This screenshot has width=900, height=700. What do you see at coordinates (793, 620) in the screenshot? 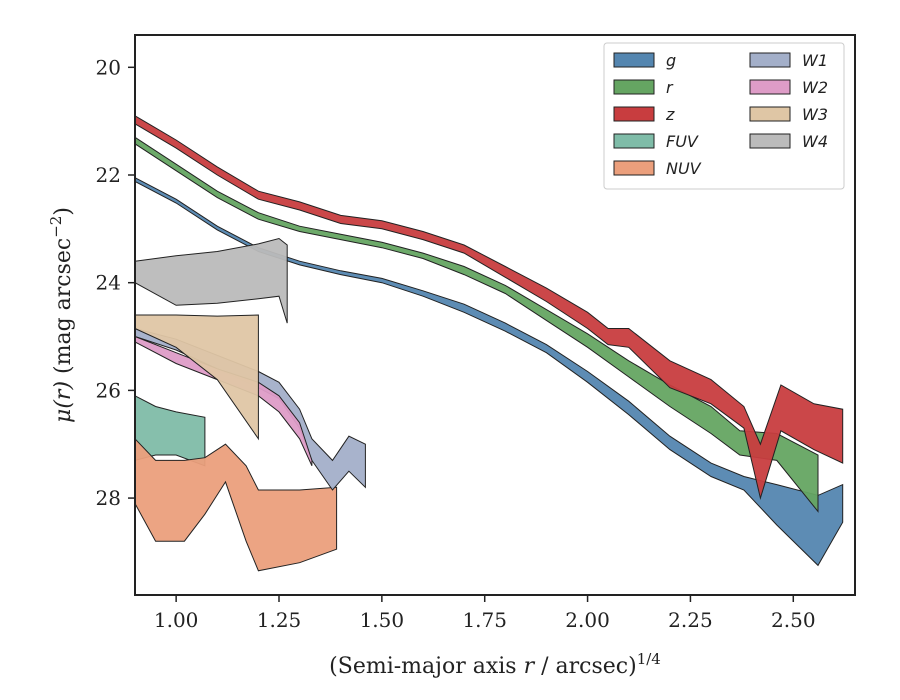
I see `x-tick-label: 2.50` at bounding box center [793, 620].